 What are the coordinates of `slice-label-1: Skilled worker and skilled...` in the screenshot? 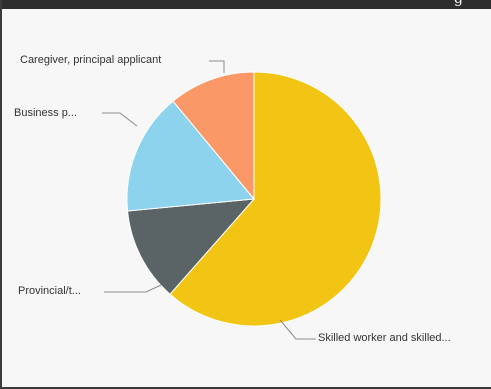 It's located at (384, 338).